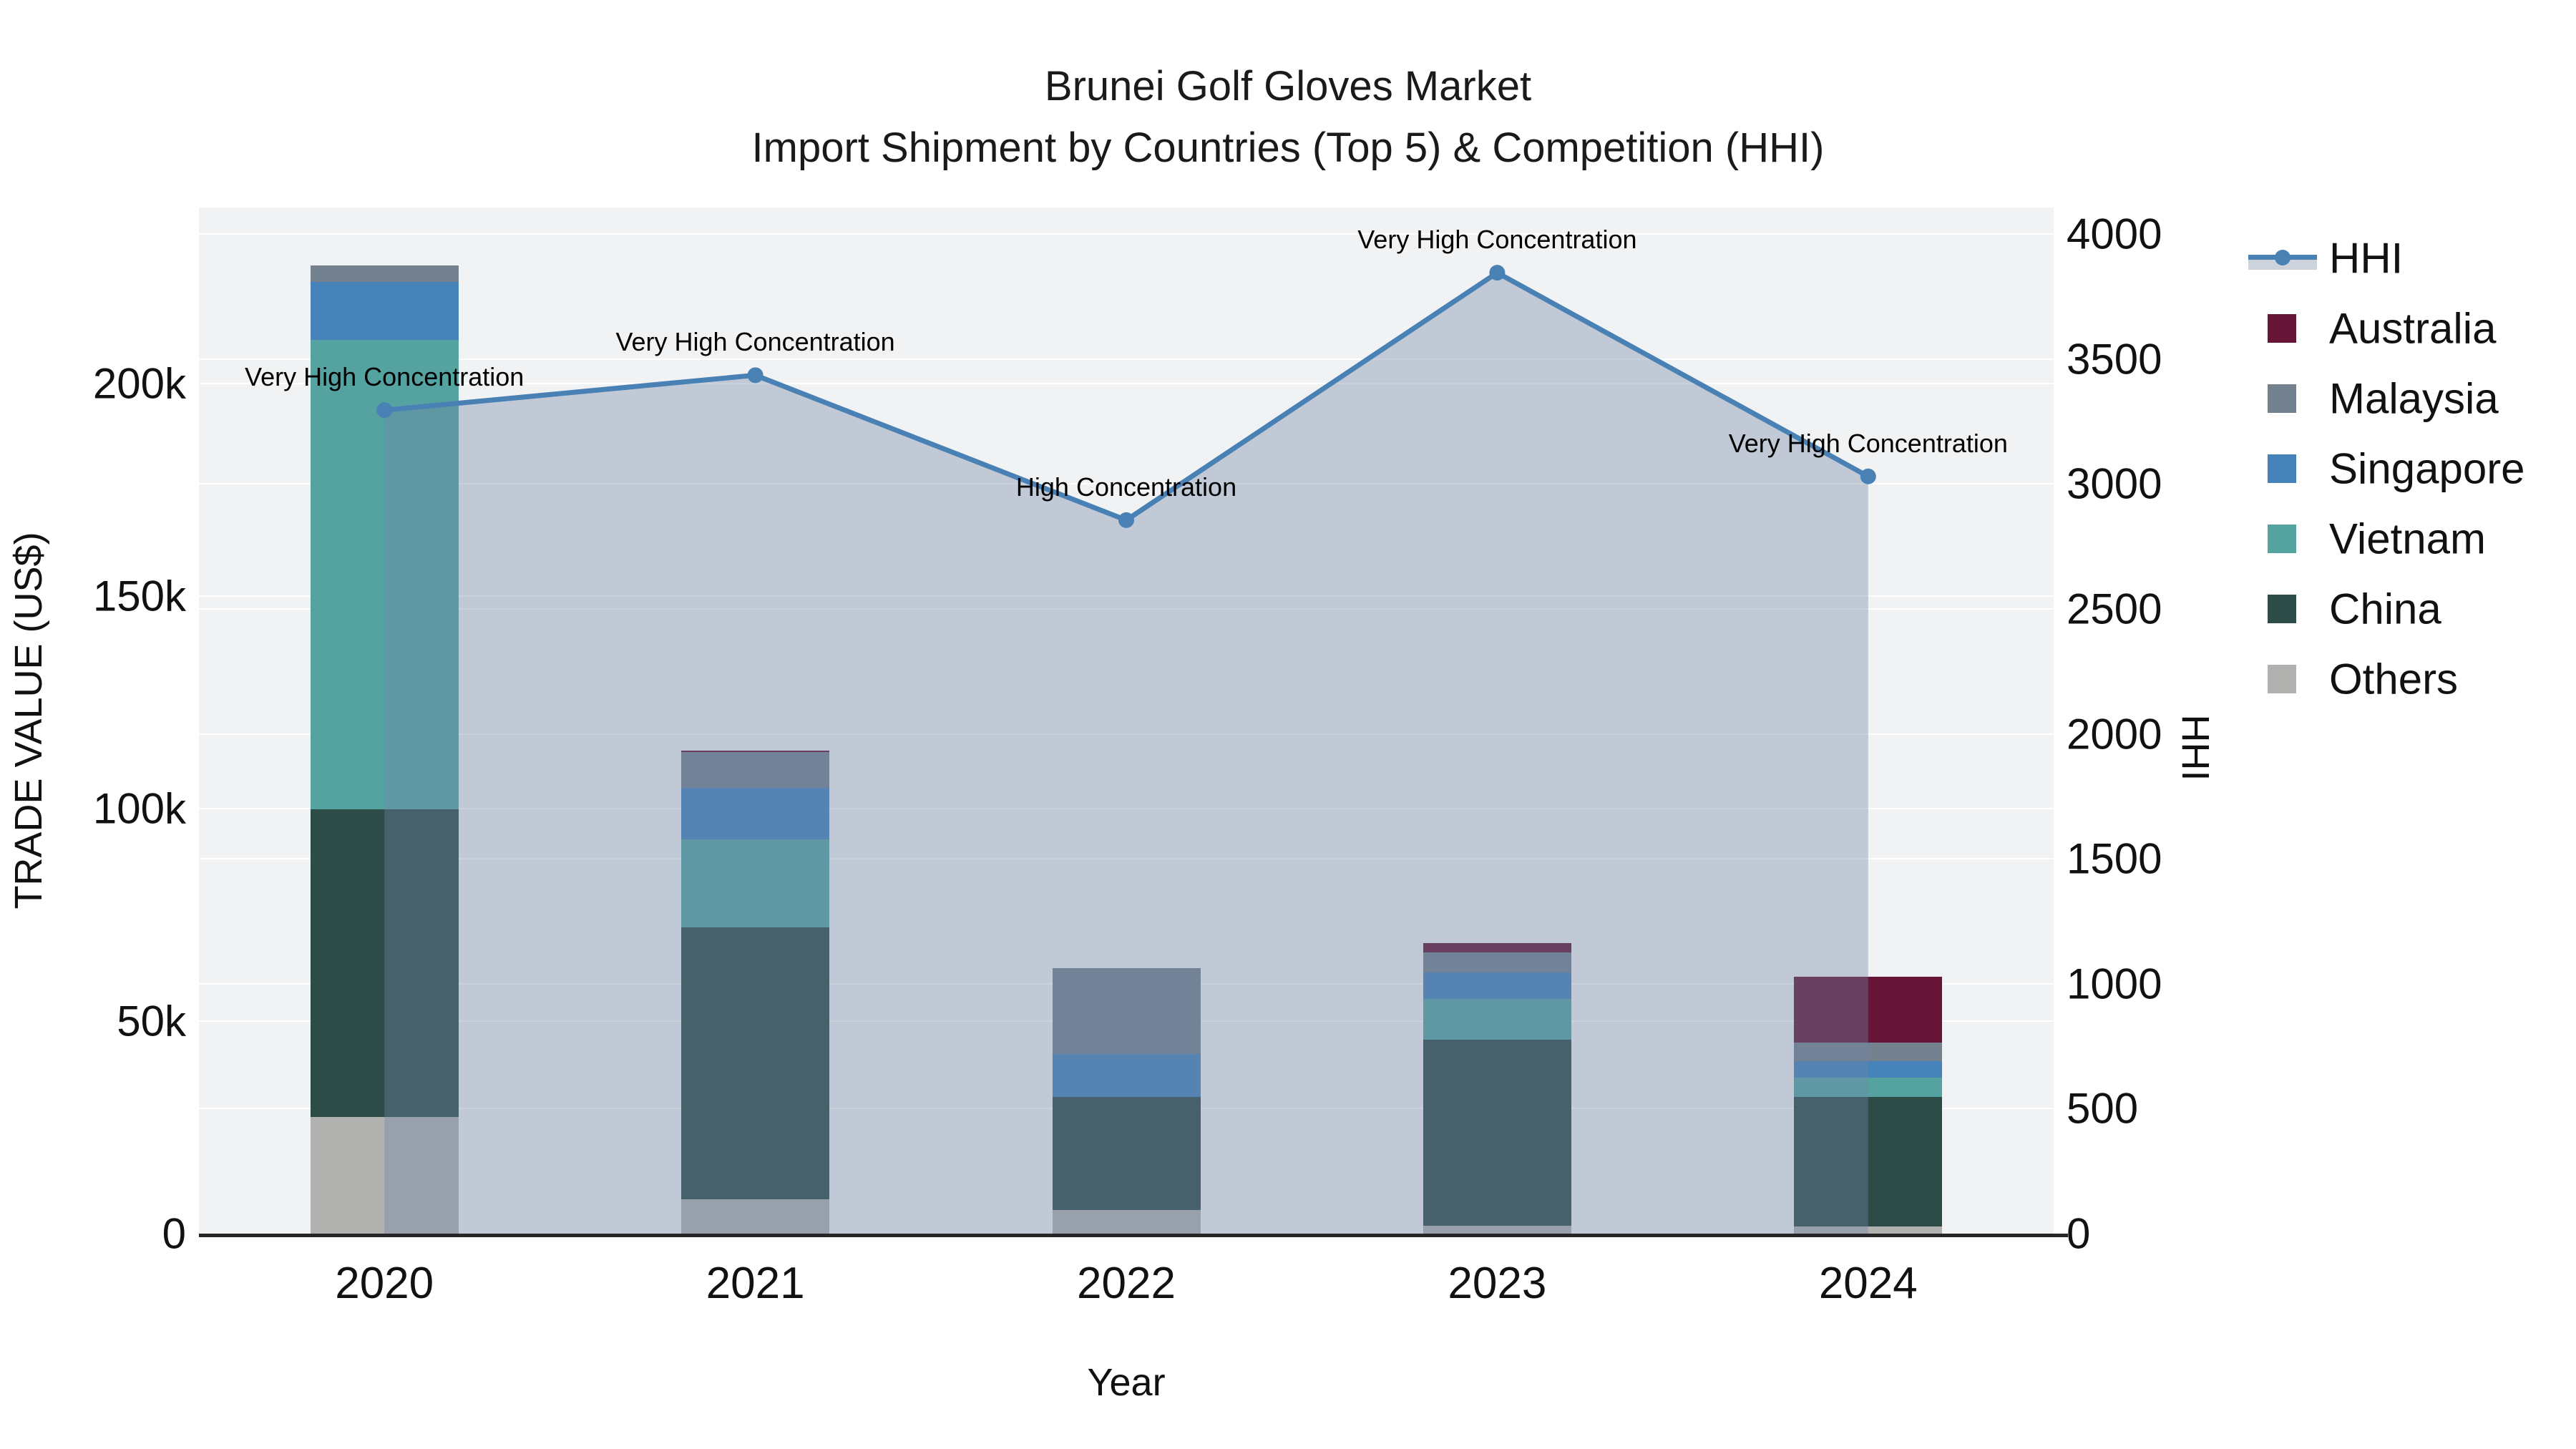  I want to click on legend-item-china: China, so click(2405, 609).